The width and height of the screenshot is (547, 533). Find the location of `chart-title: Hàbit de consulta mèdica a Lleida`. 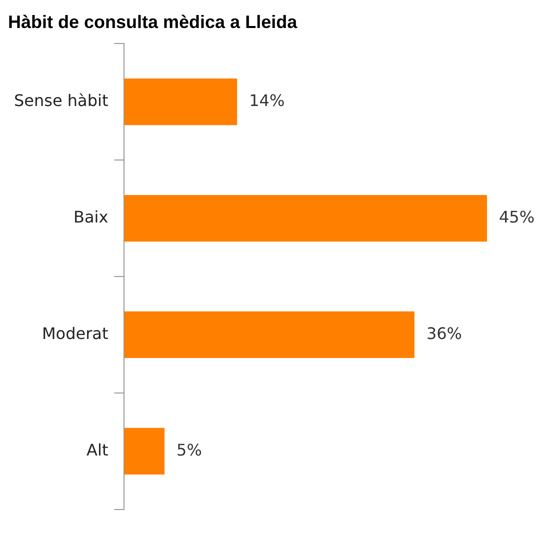

chart-title: Hàbit de consulta mèdica a Lleida is located at coordinates (153, 22).